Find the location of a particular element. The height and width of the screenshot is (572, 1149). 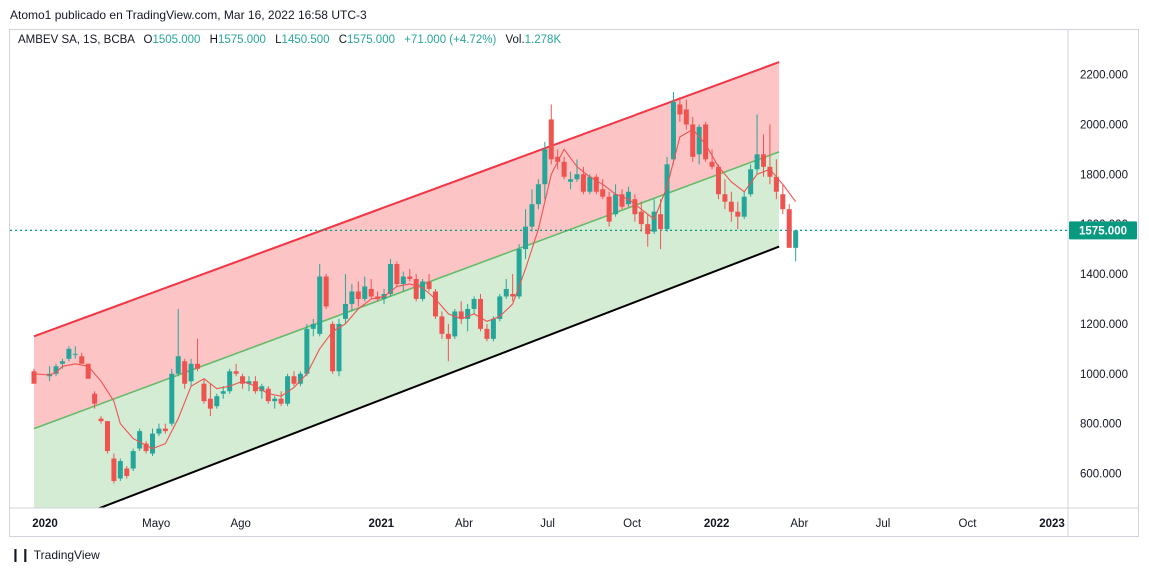

open-label: O is located at coordinates (148, 40).